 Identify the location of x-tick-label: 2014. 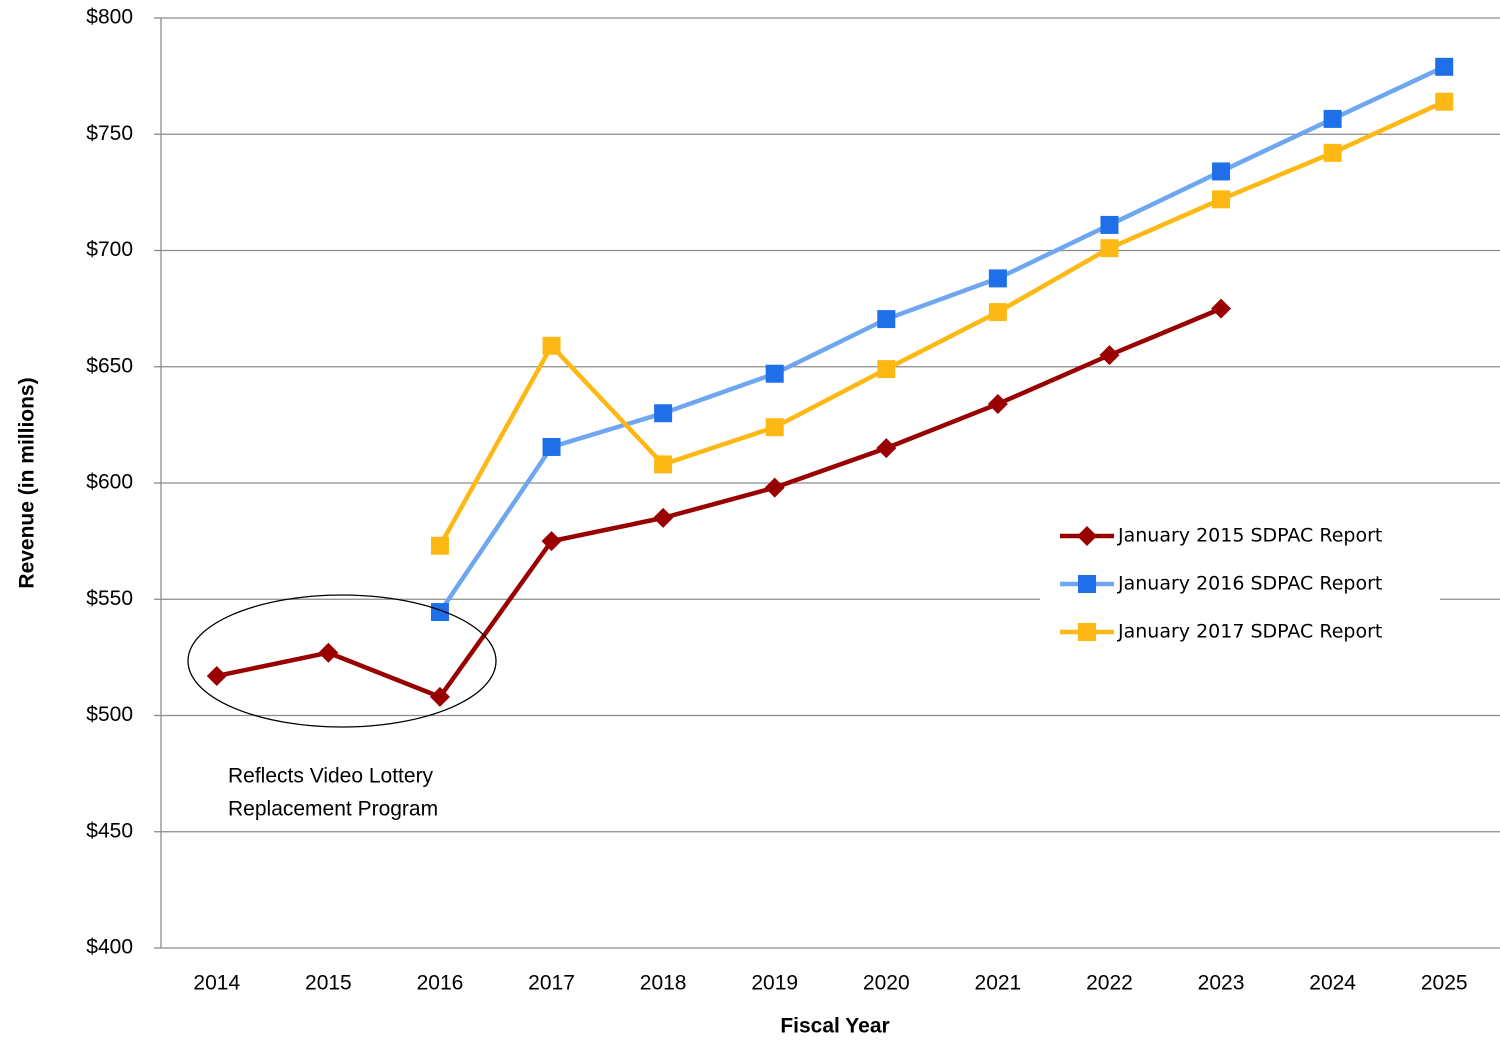
(216, 983).